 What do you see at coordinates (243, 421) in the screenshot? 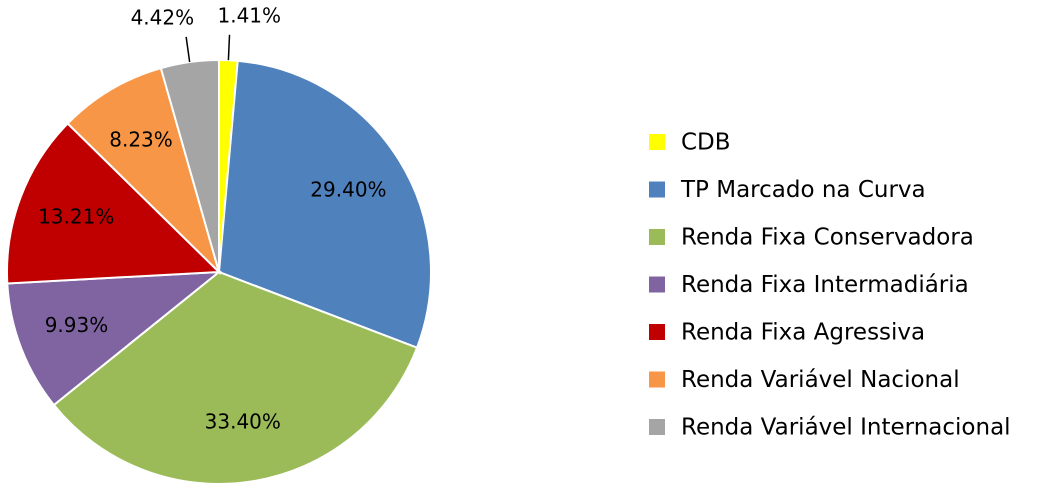
I see `data-label: 33.40%` at bounding box center [243, 421].